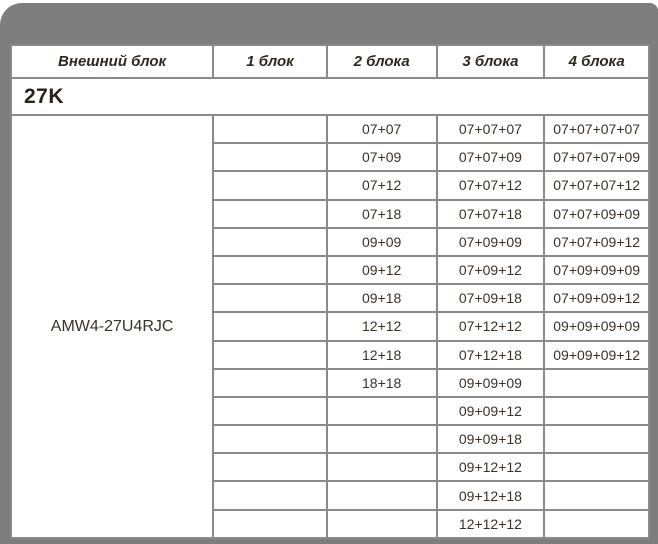 This screenshot has height=544, width=658. I want to click on cell-3blocks: 09+12+12, so click(490, 467).